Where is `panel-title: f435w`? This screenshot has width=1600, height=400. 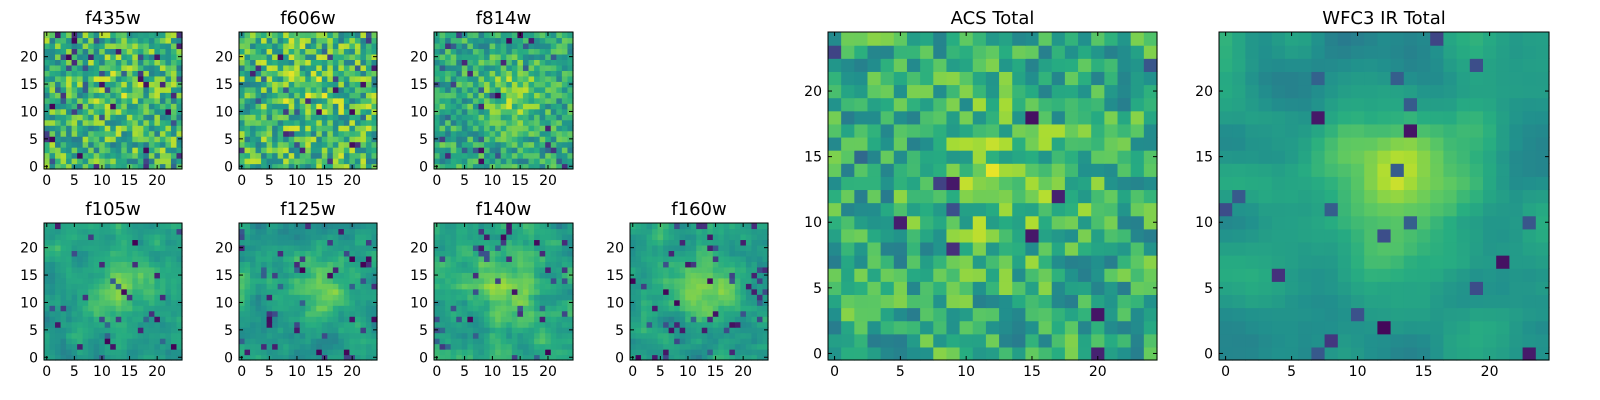 panel-title: f435w is located at coordinates (112, 18).